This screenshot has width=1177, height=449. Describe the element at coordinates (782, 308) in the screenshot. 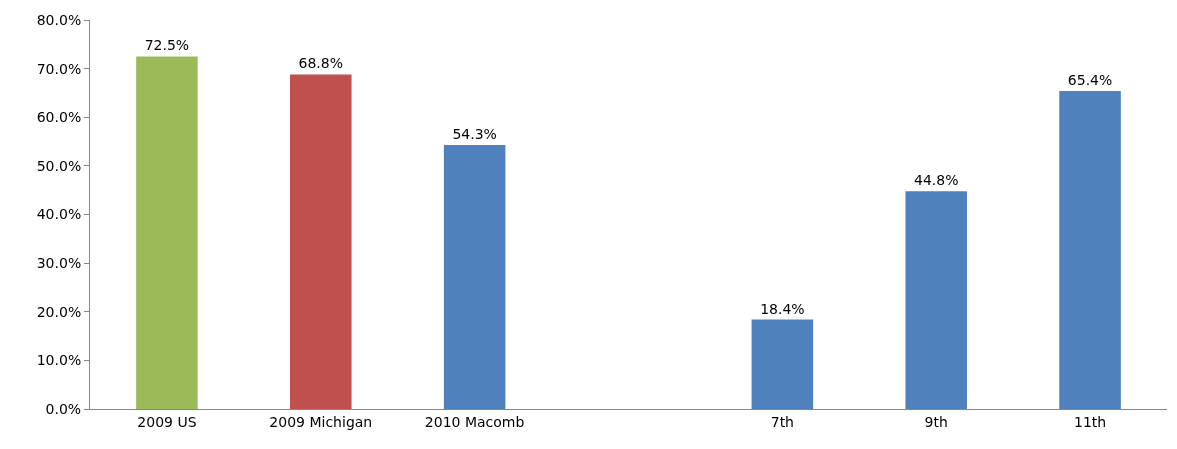

I see `data-label: 18.4%` at that location.